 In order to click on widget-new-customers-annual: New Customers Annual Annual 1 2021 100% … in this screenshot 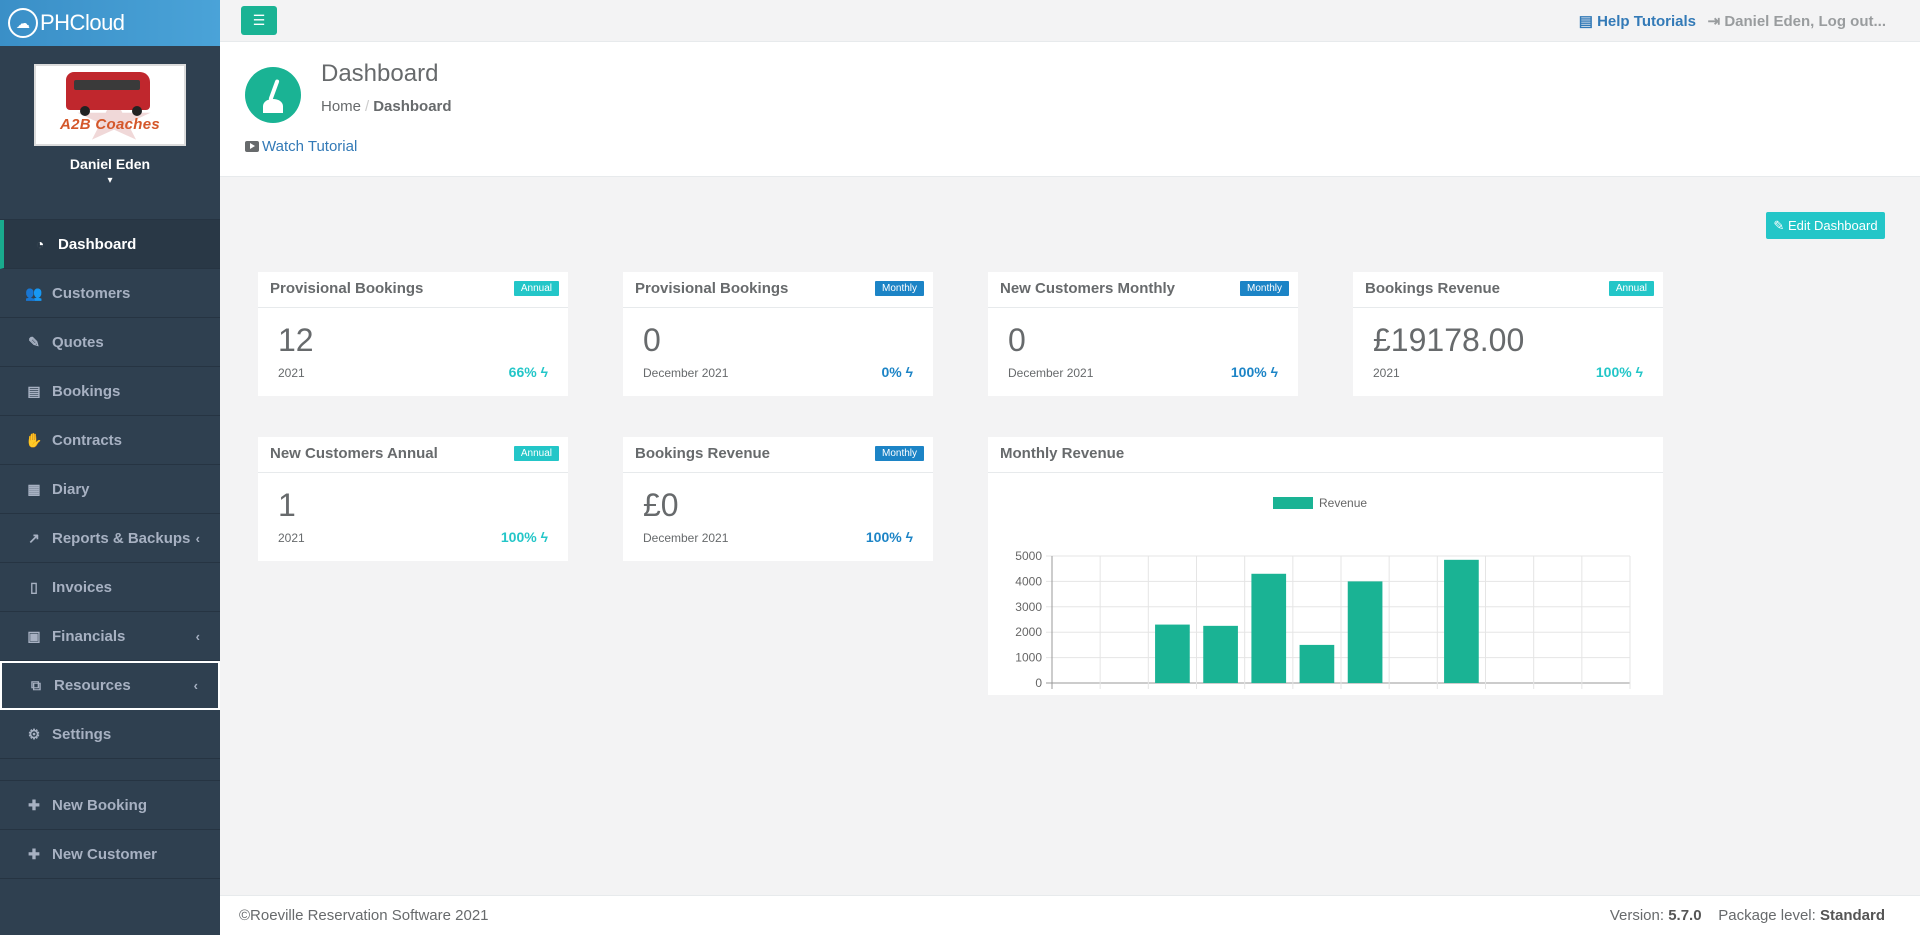, I will do `click(413, 499)`.